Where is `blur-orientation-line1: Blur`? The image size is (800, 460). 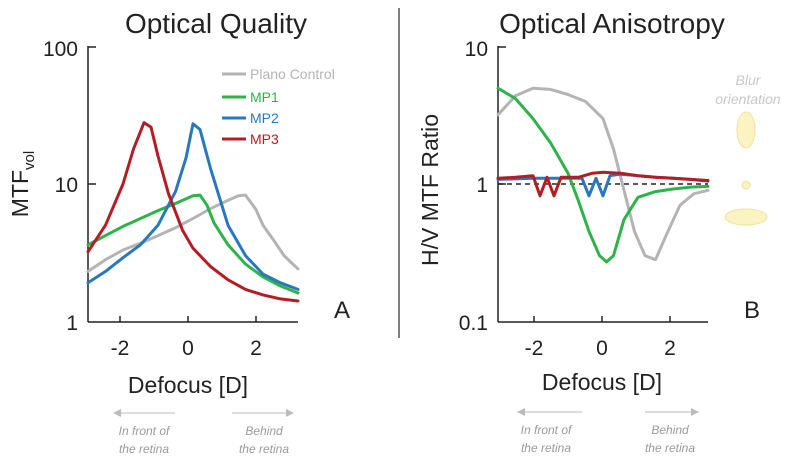
blur-orientation-line1: Blur is located at coordinates (749, 80).